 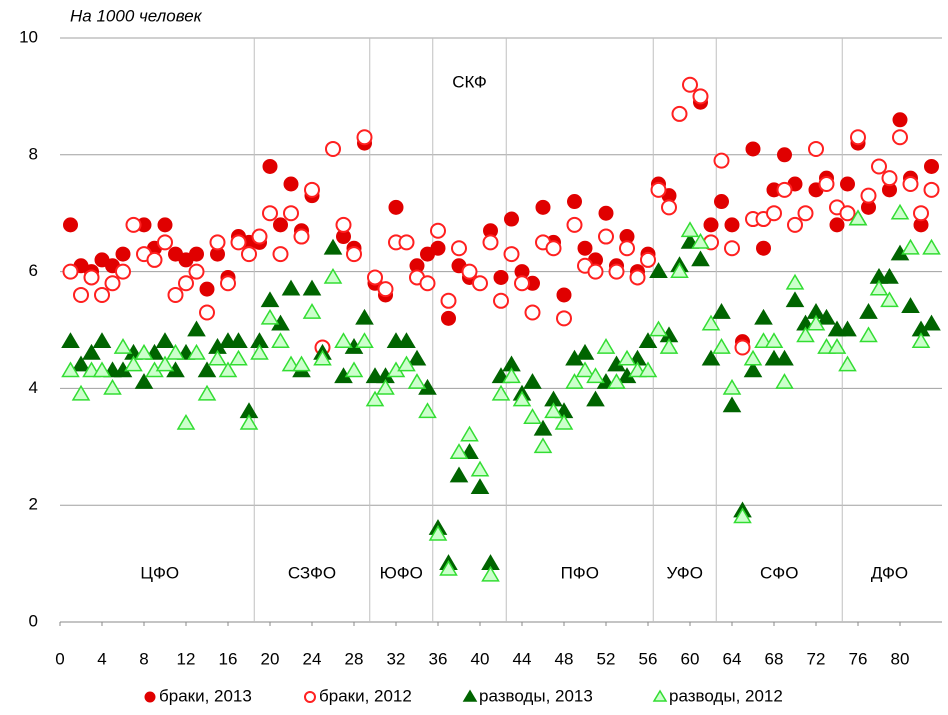 What do you see at coordinates (726, 695) in the screenshot?
I see `legend-label: разводы, 2012` at bounding box center [726, 695].